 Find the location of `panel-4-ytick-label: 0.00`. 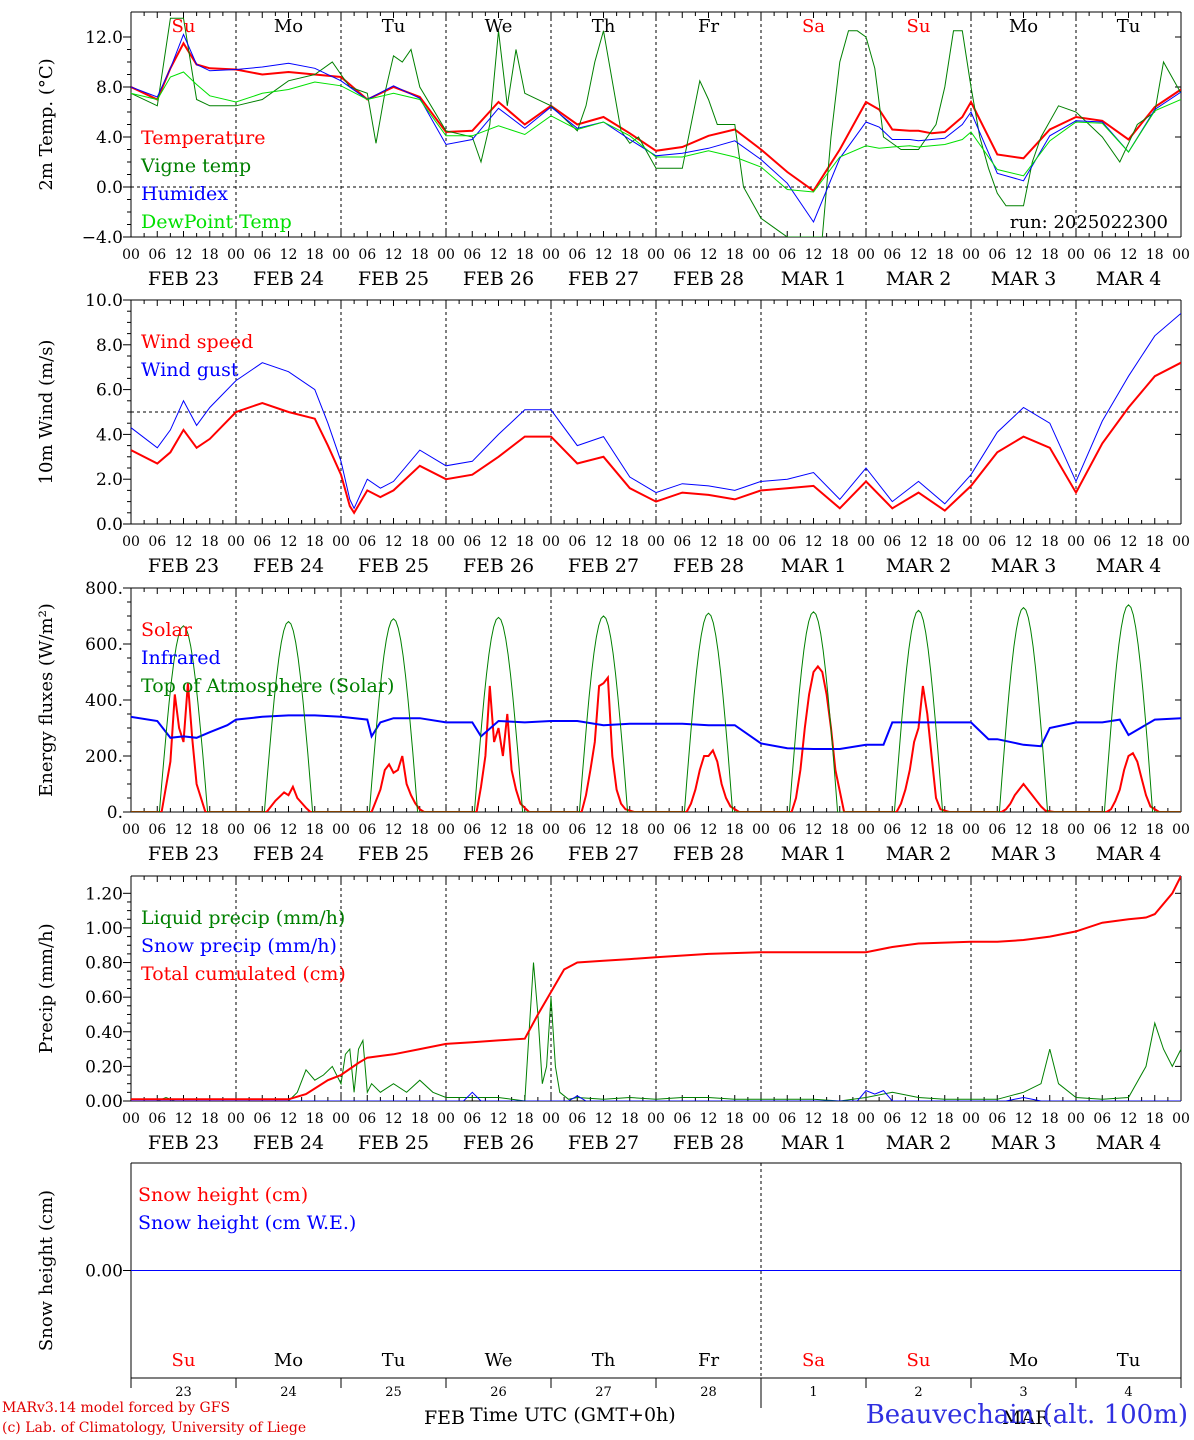

panel-4-ytick-label: 0.00 is located at coordinates (104, 1272).